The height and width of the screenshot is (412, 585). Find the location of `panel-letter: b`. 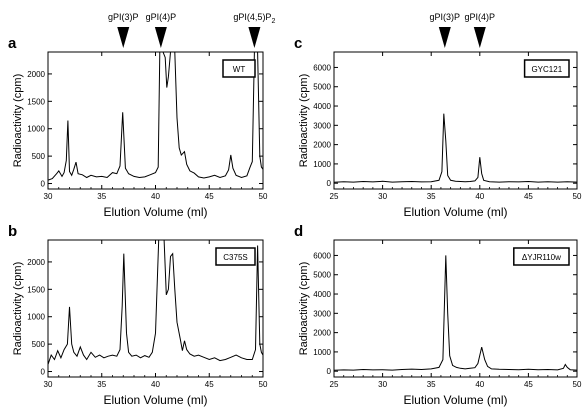

panel-letter: b is located at coordinates (12, 231).